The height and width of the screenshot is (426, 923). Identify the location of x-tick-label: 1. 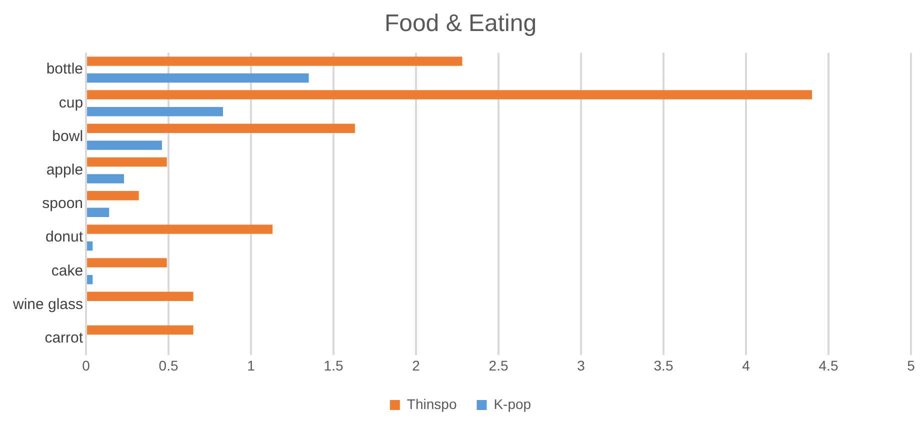
(251, 365).